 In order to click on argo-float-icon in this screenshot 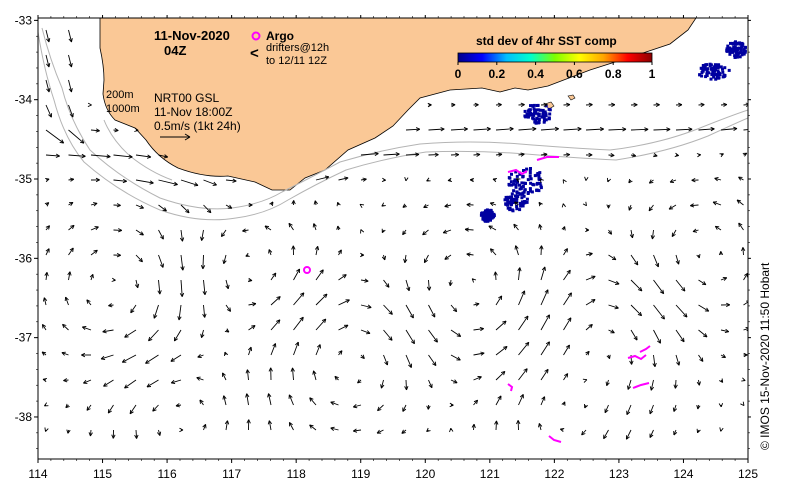, I will do `click(256, 36)`.